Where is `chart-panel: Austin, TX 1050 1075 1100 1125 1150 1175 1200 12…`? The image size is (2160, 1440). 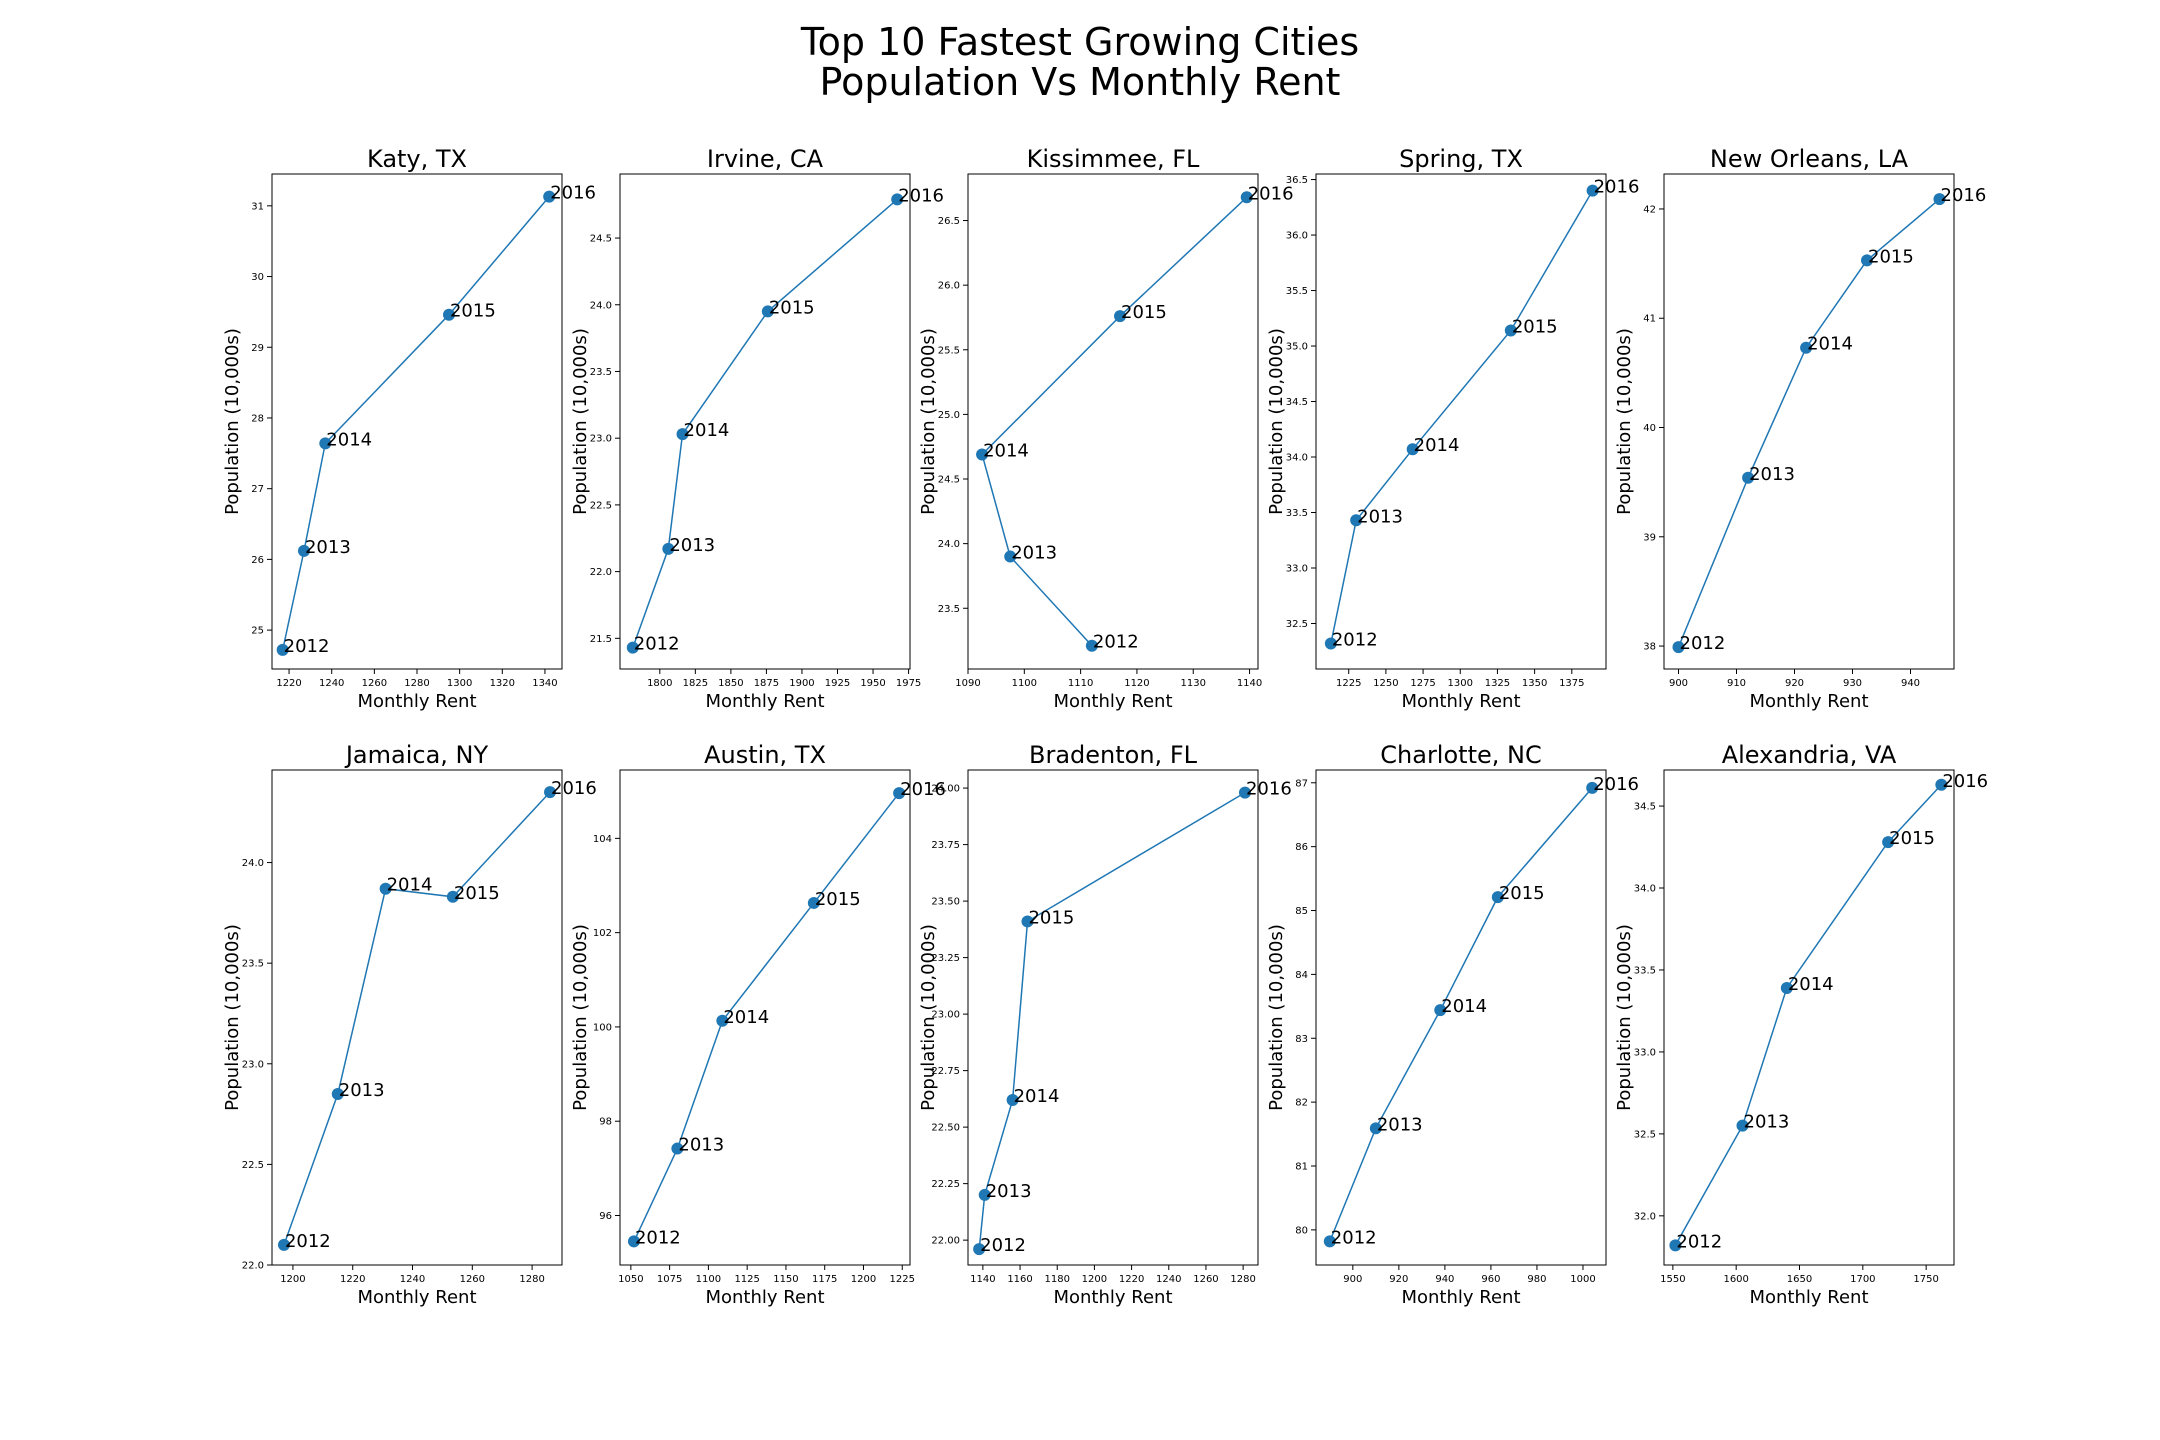
chart-panel: Austin, TX 1050 1075 1100 1125 1150 1175 1200 12… is located at coordinates (758, 1024).